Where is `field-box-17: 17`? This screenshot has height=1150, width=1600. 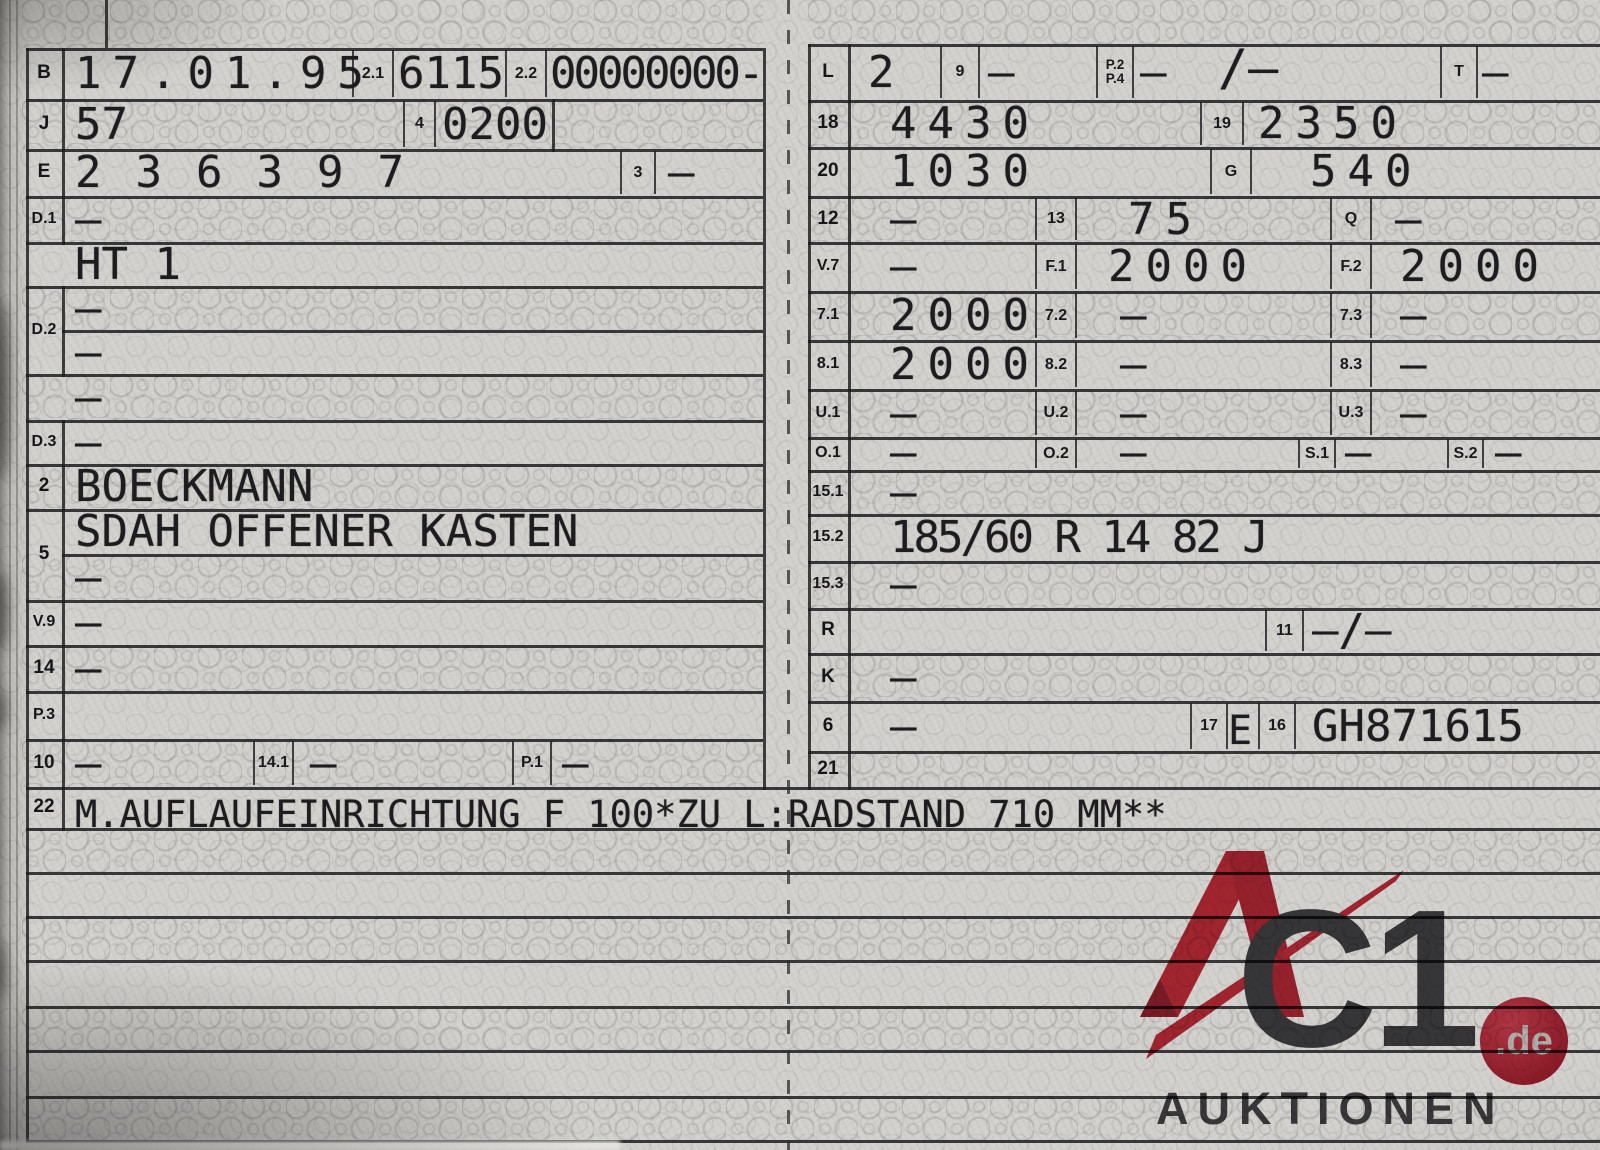 field-box-17: 17 is located at coordinates (1209, 726).